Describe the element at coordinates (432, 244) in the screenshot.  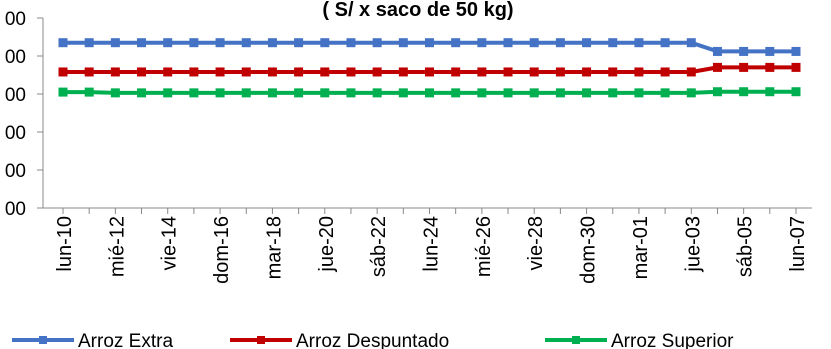
I see `x-tick-label: lun-24` at that location.